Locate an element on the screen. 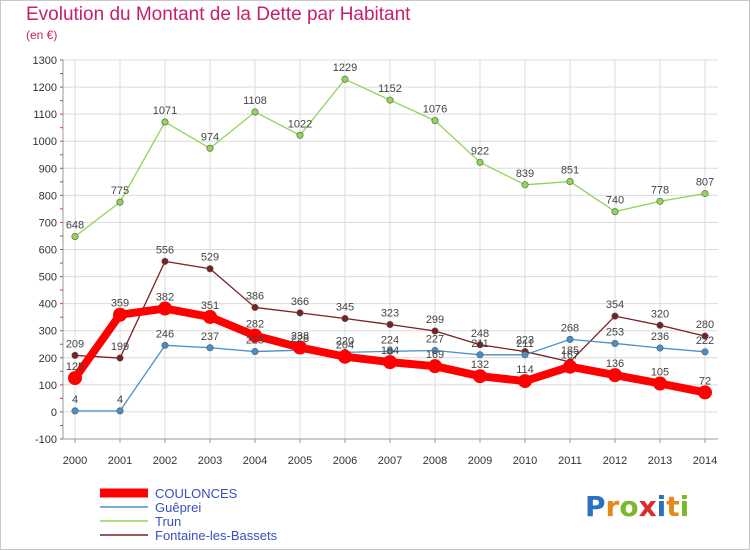 This screenshot has height=550, width=750. data-label-gu-prei: 222 is located at coordinates (705, 341).